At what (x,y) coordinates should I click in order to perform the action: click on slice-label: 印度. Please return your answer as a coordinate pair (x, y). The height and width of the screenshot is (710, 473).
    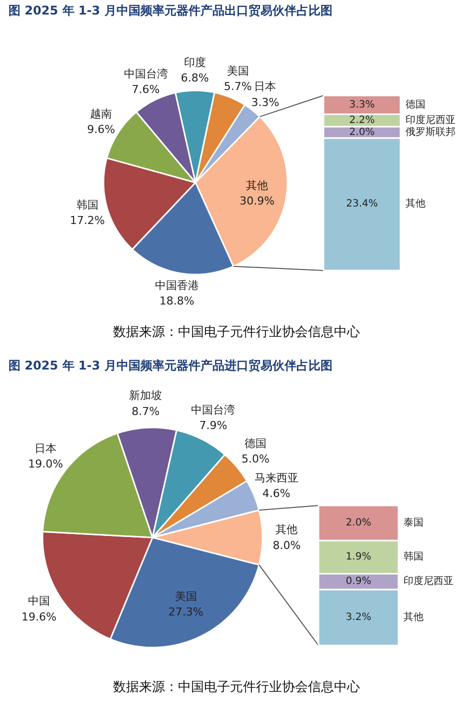
    Looking at the image, I should click on (195, 62).